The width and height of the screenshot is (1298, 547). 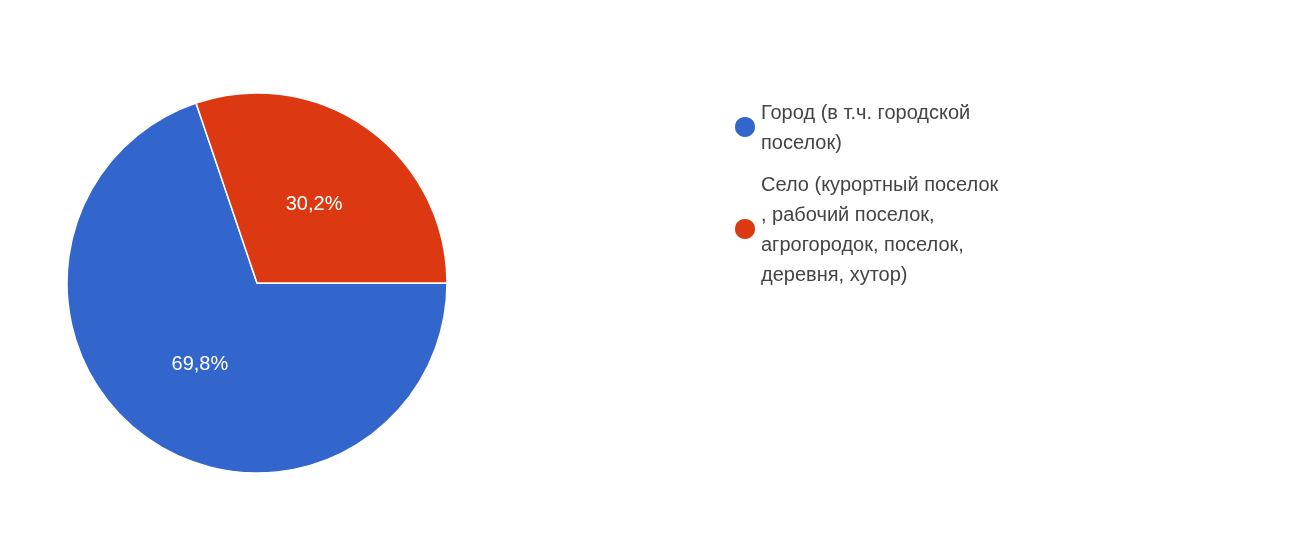 What do you see at coordinates (880, 229) in the screenshot?
I see `legend-label: Село (курортный поселок, рабочий поселок, агрогородок, поселок, деревня, хутор)` at bounding box center [880, 229].